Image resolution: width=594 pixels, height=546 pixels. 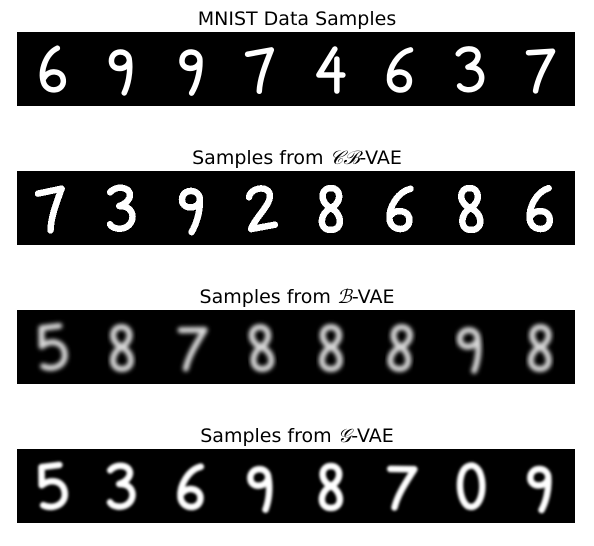 I want to click on sample-strip-g-vae, so click(x=296, y=486).